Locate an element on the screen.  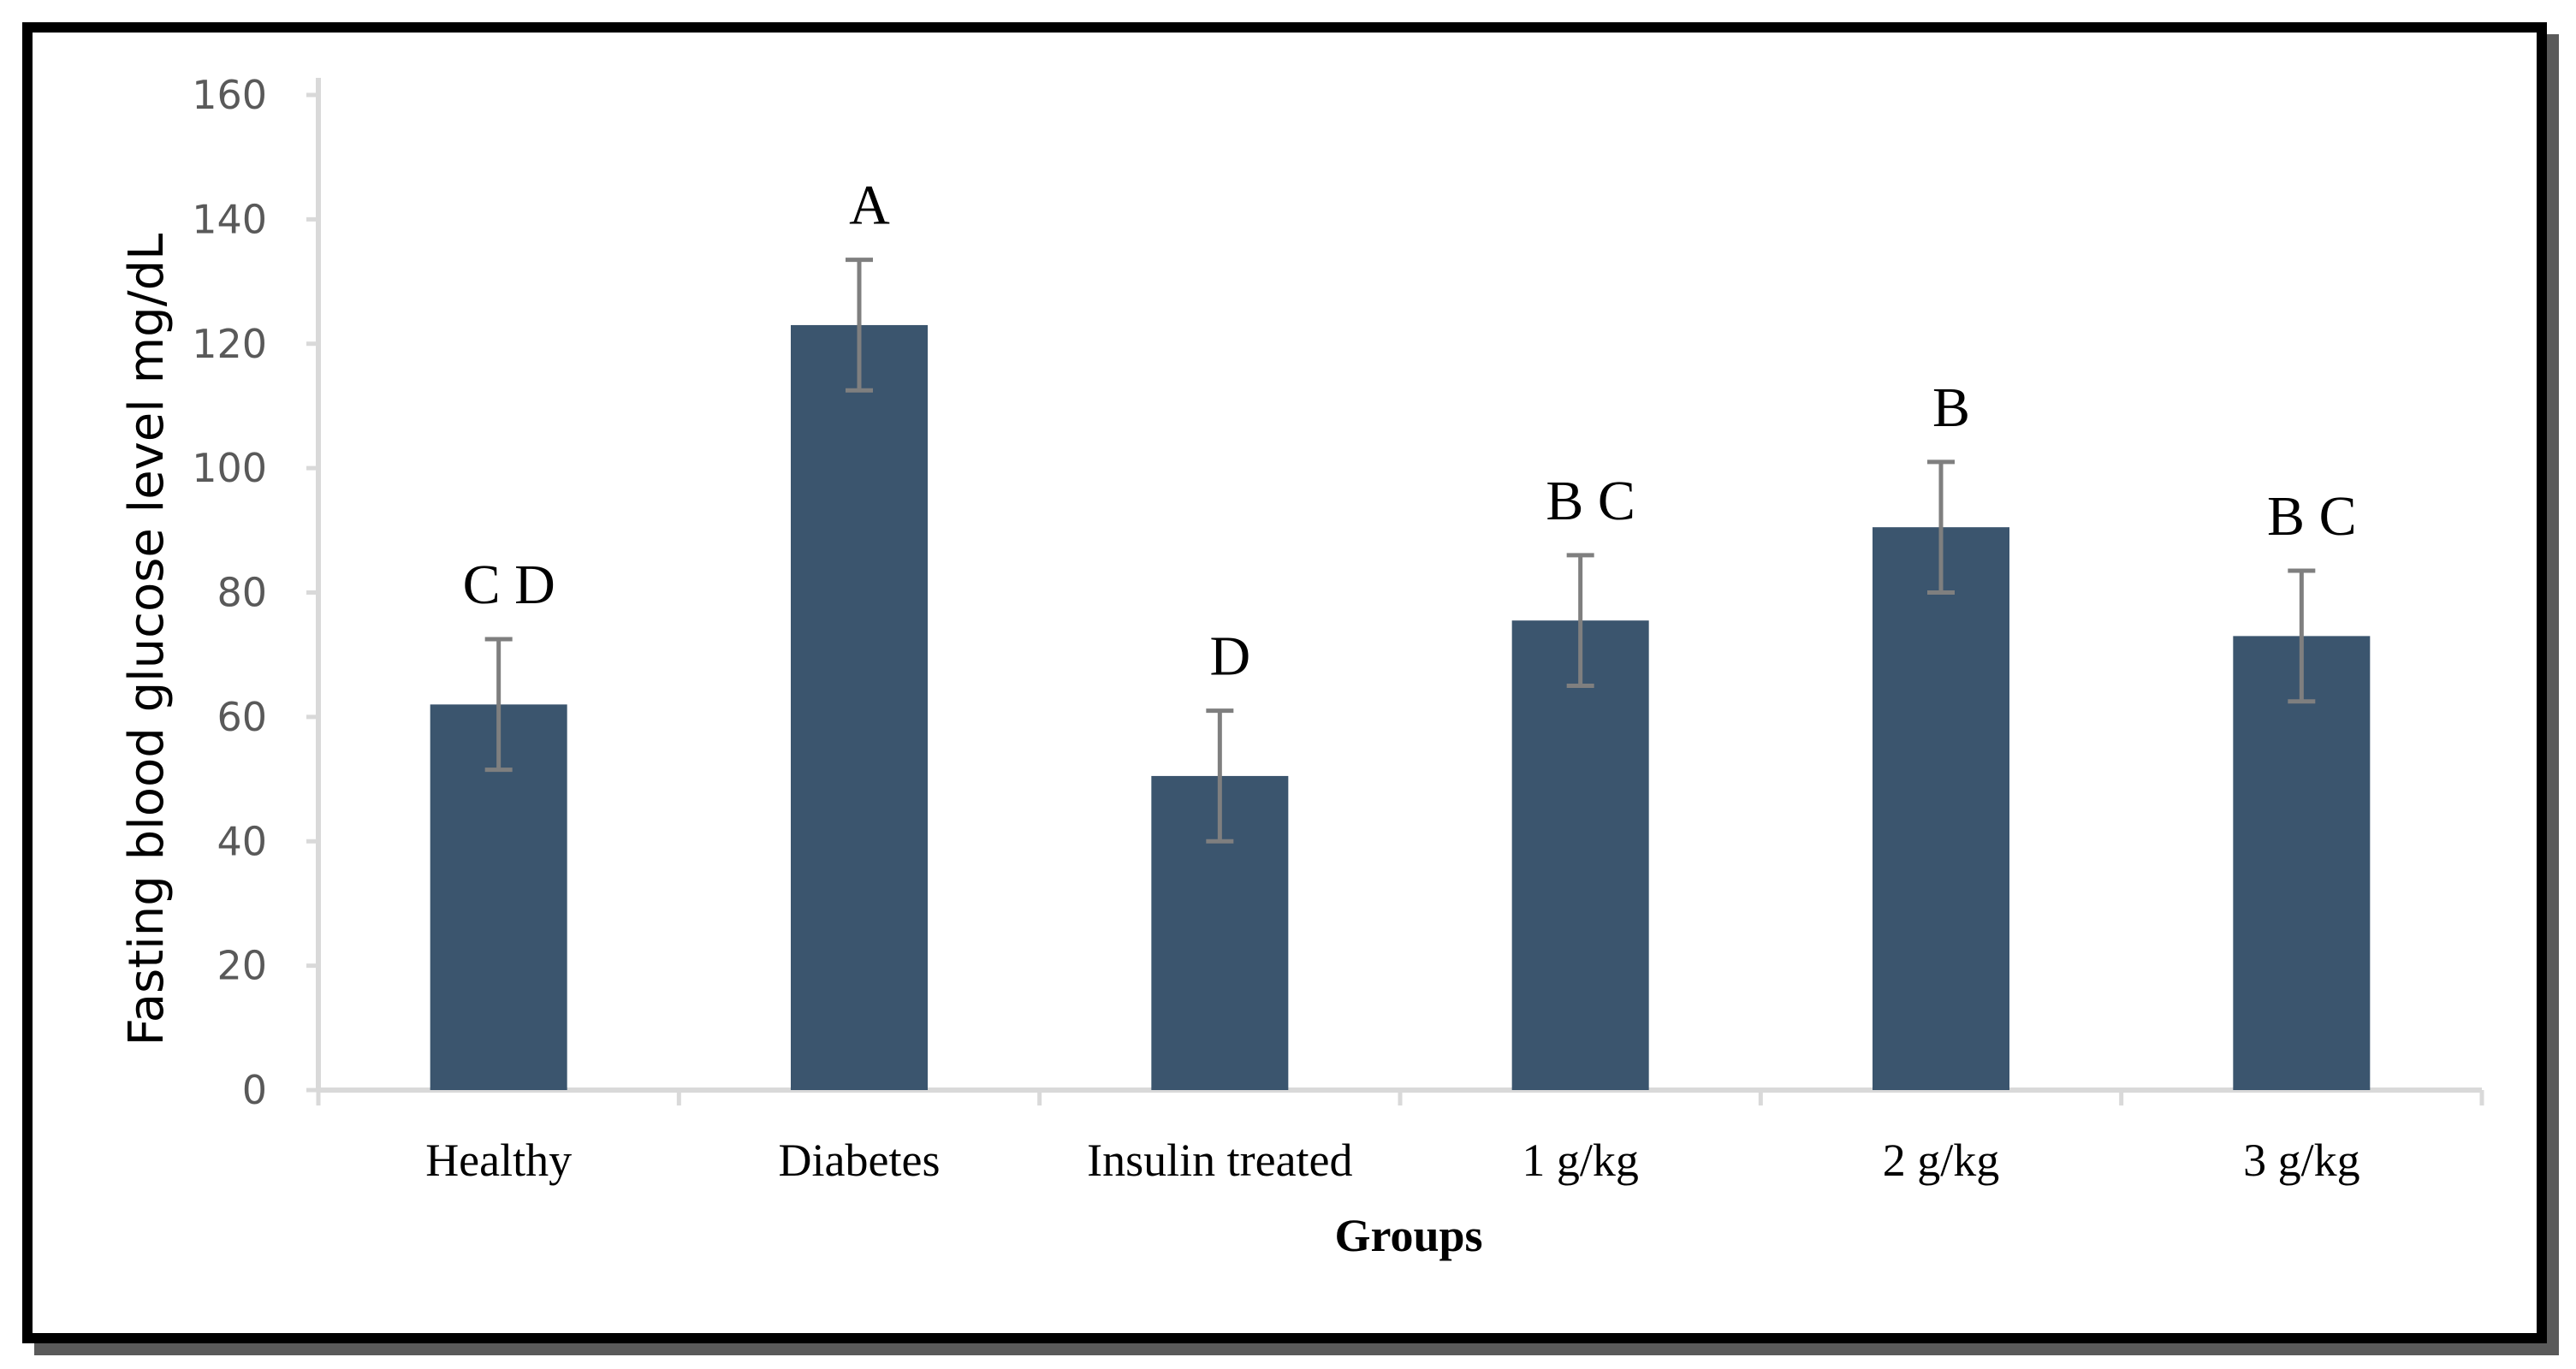
y-tick-label: 0 is located at coordinates (254, 1090).